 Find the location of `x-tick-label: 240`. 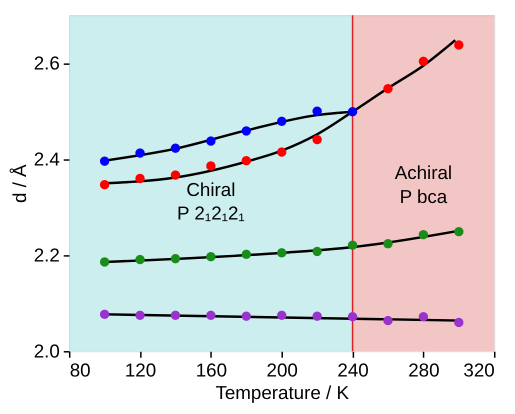

x-tick-label: 240 is located at coordinates (353, 370).